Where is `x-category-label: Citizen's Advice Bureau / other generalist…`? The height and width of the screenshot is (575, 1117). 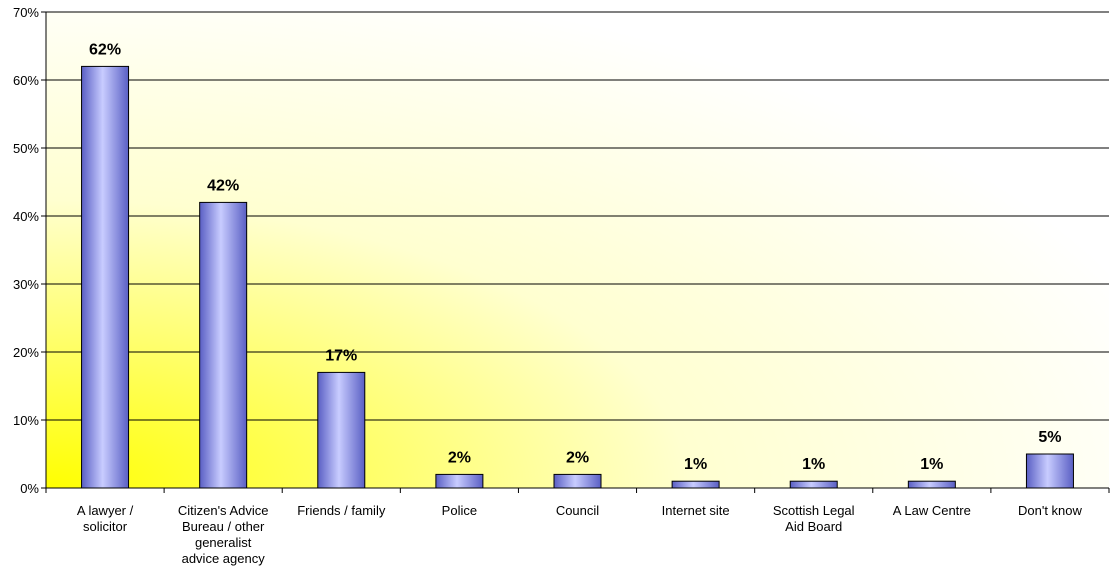 x-category-label: Citizen's Advice Bureau / other generalist… is located at coordinates (223, 534).